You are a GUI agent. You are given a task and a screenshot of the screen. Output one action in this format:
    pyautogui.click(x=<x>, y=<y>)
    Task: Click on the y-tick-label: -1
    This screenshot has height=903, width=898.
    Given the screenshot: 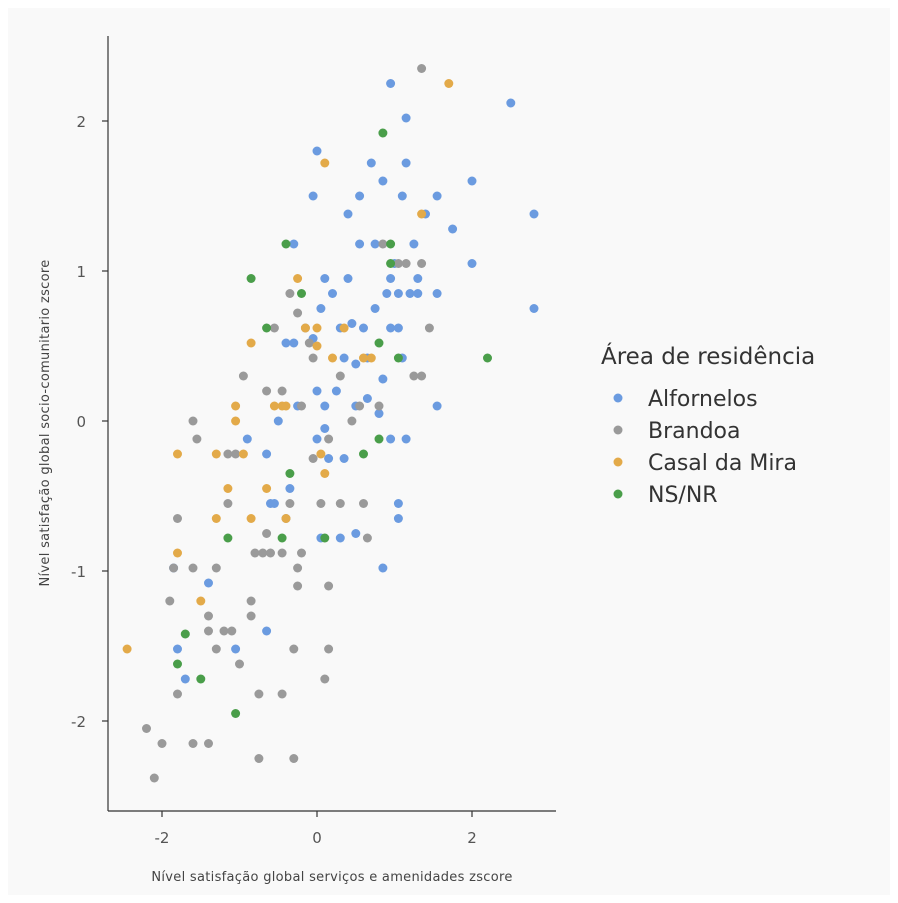 What is the action you would take?
    pyautogui.click(x=78, y=572)
    